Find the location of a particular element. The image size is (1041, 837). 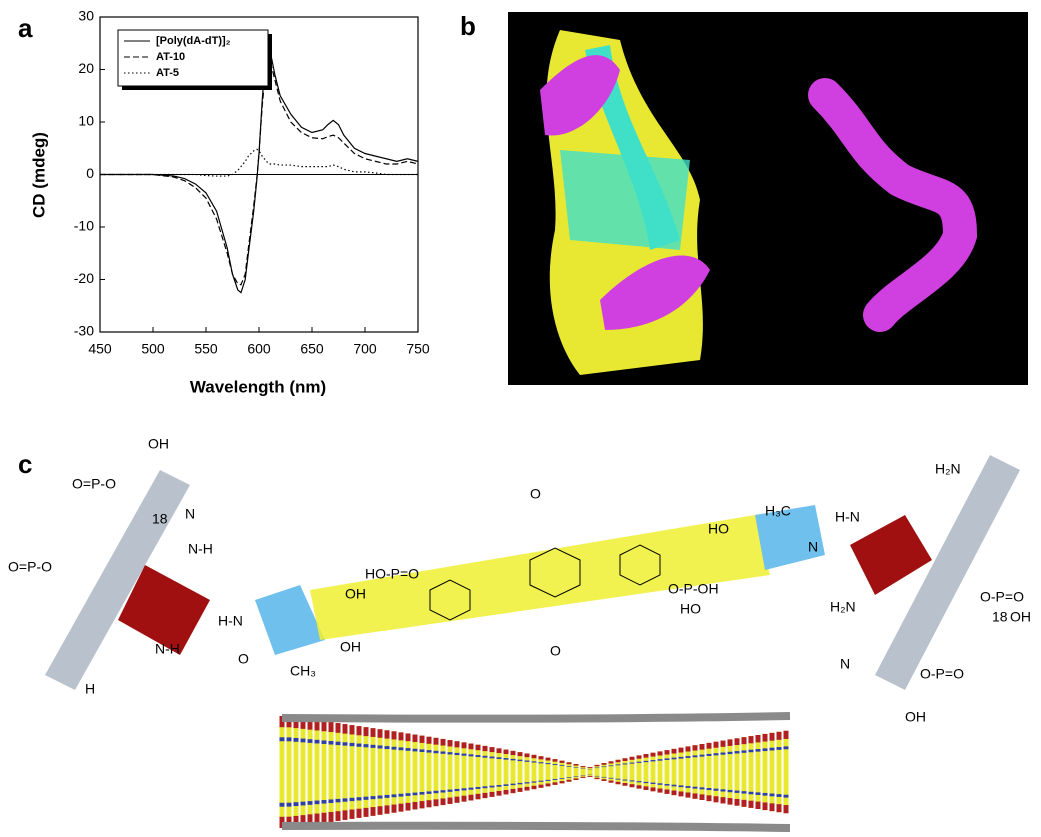

linker is located at coordinates (540, 577).